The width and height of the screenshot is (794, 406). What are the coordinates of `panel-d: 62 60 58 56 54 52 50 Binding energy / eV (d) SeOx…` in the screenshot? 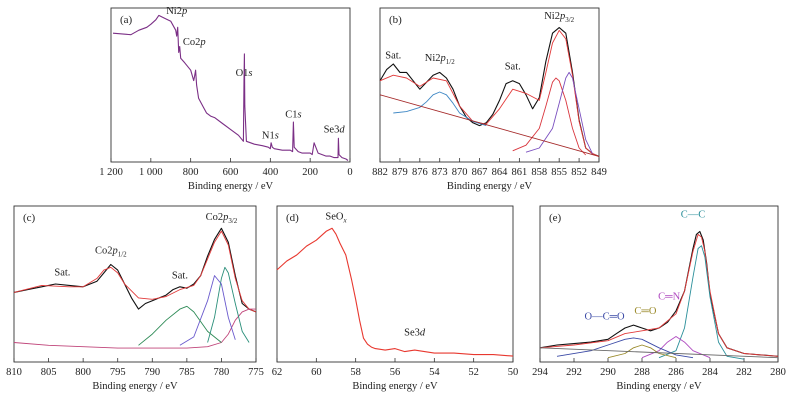 It's located at (395, 298).